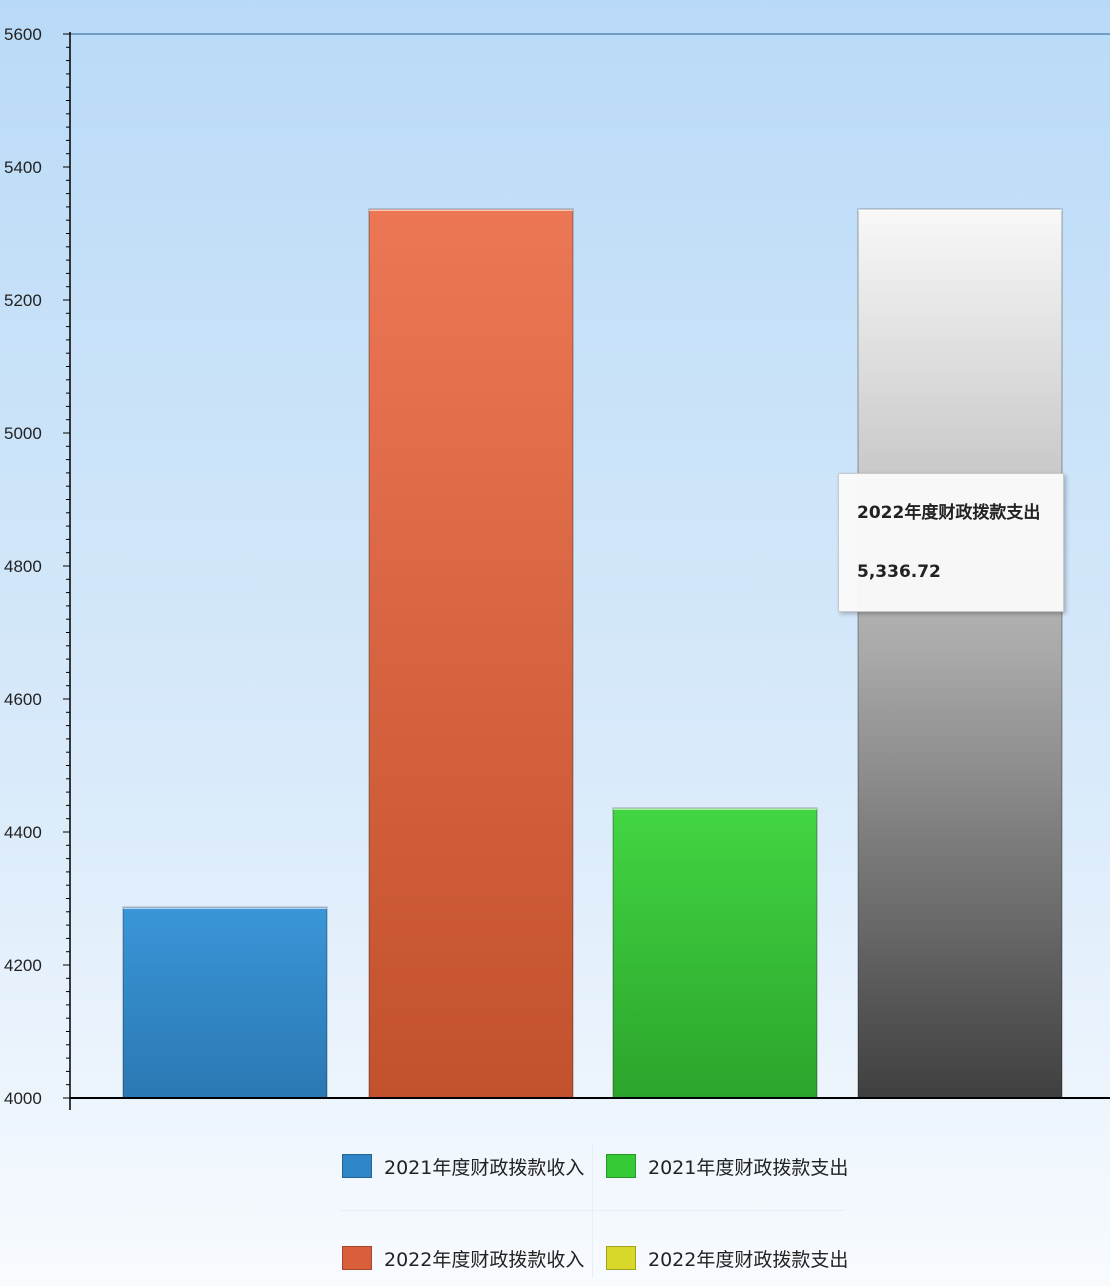  What do you see at coordinates (951, 542) in the screenshot?
I see `bar-tooltip: 2022年度财政拨款支出 5,336.72` at bounding box center [951, 542].